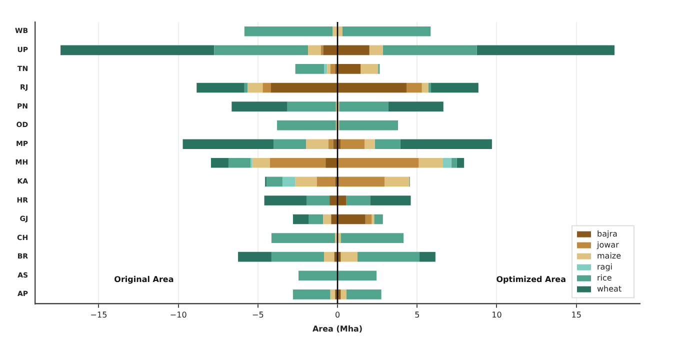 The height and width of the screenshot is (345, 700). I want to click on x-tick-label: −10, so click(178, 315).